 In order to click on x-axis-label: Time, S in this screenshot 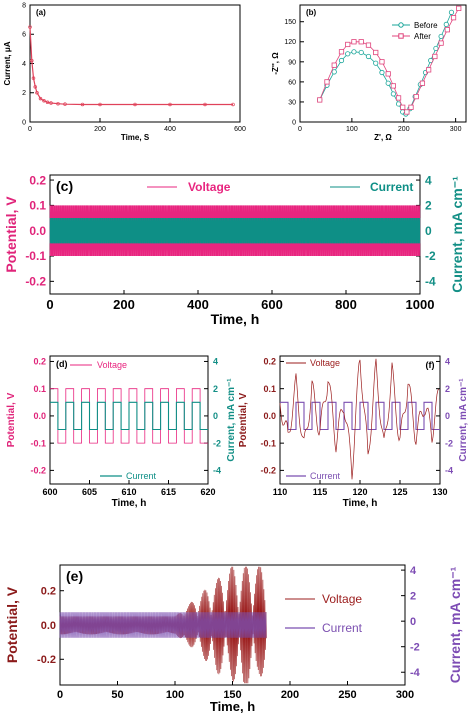, I will do `click(135, 137)`.